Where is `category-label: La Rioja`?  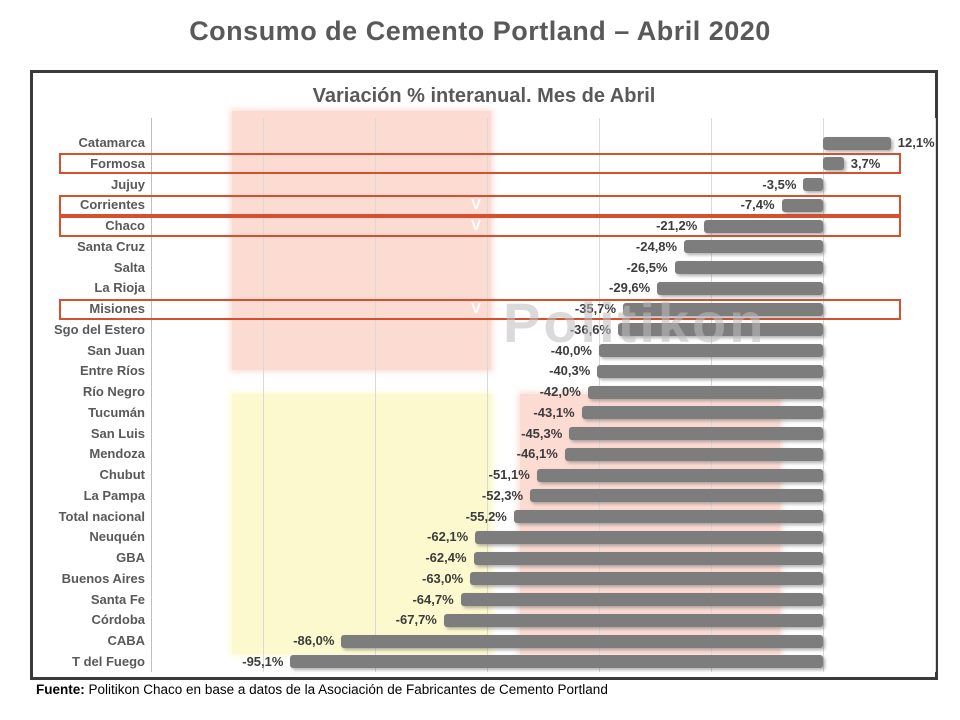
category-label: La Rioja is located at coordinates (119, 288).